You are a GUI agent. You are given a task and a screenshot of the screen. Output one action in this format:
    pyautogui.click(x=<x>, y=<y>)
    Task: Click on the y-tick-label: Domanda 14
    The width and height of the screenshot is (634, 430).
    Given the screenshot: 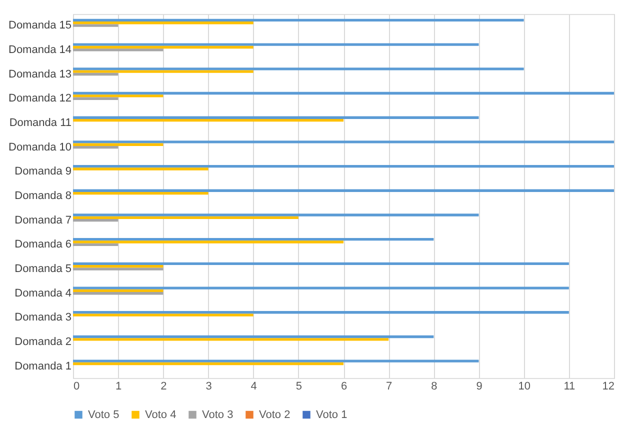 What is the action you would take?
    pyautogui.click(x=40, y=50)
    